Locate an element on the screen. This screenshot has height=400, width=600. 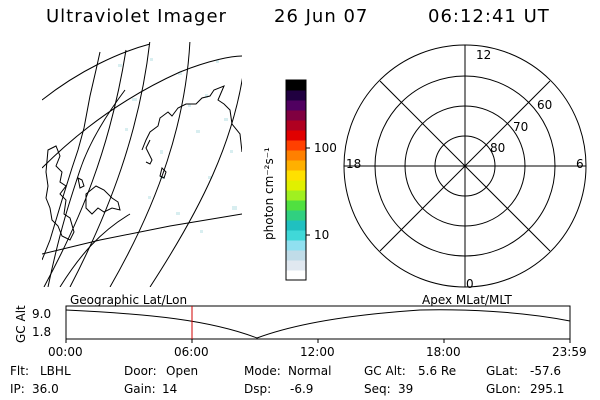
glon-value: 295.1 is located at coordinates (547, 389).